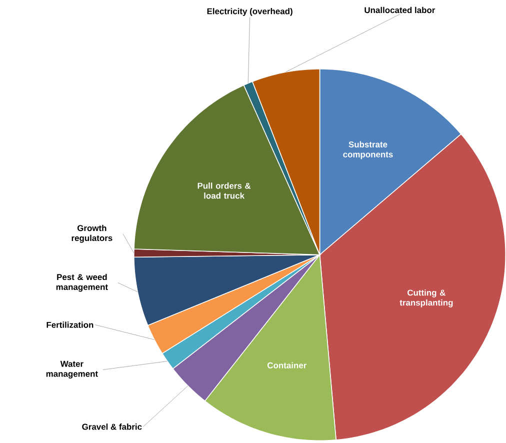 The width and height of the screenshot is (506, 443). What do you see at coordinates (112, 427) in the screenshot?
I see `slice-label: Gravel & fabric` at bounding box center [112, 427].